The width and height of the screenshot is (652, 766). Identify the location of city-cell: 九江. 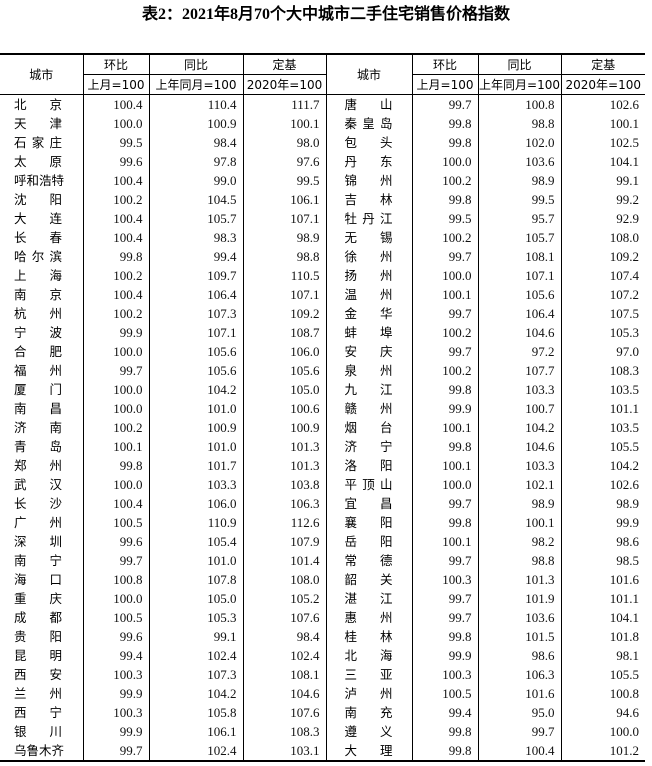
(368, 389).